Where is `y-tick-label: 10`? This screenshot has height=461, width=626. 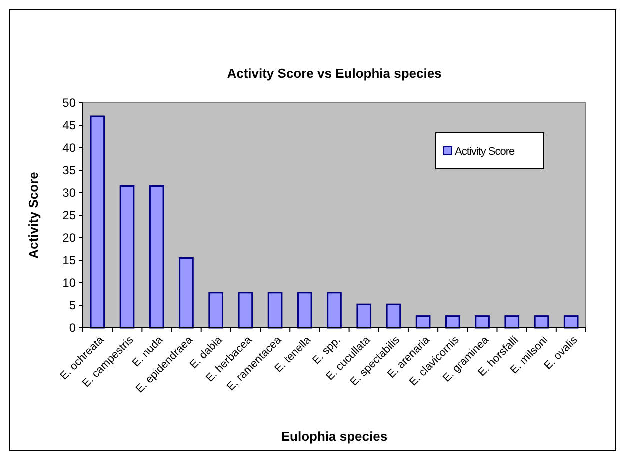
y-tick-label: 10 is located at coordinates (69, 283).